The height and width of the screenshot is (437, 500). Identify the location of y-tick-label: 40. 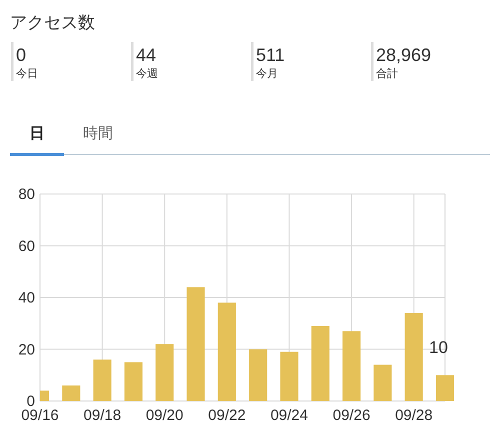
(26, 298).